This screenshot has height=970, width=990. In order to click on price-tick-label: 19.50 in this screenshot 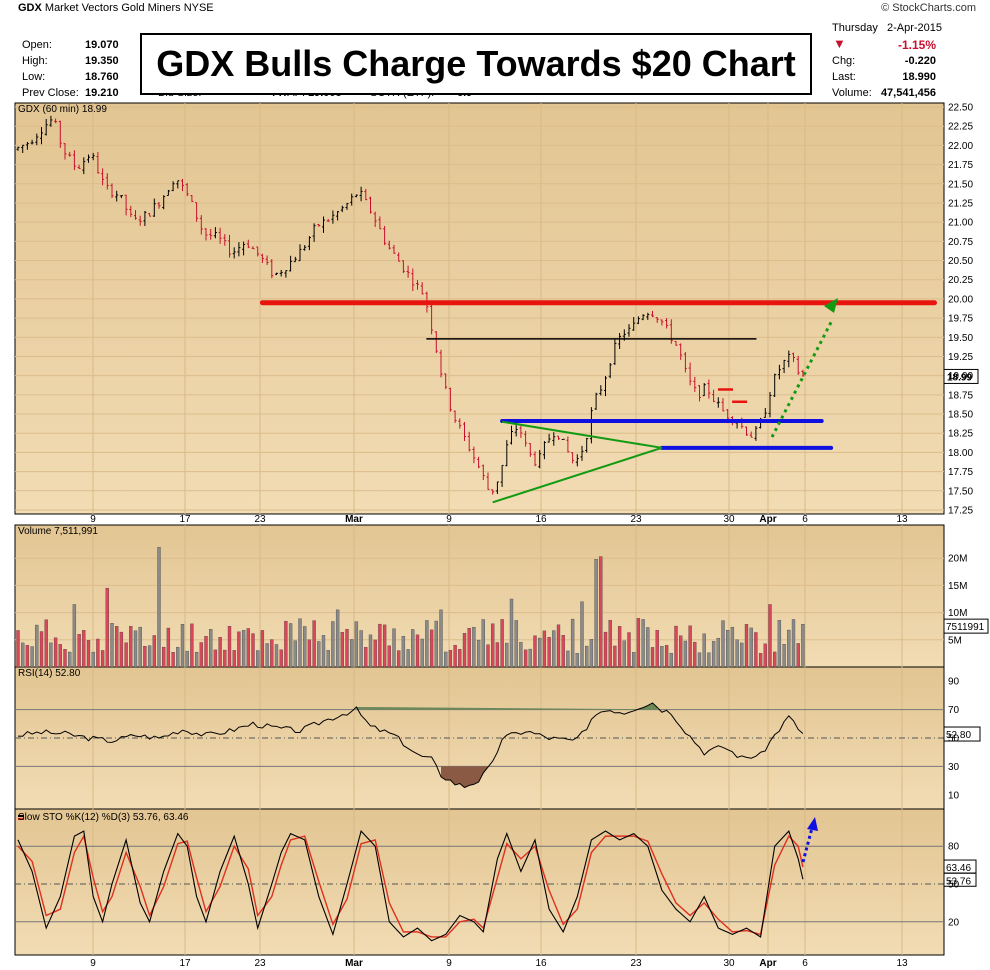, I will do `click(960, 338)`.